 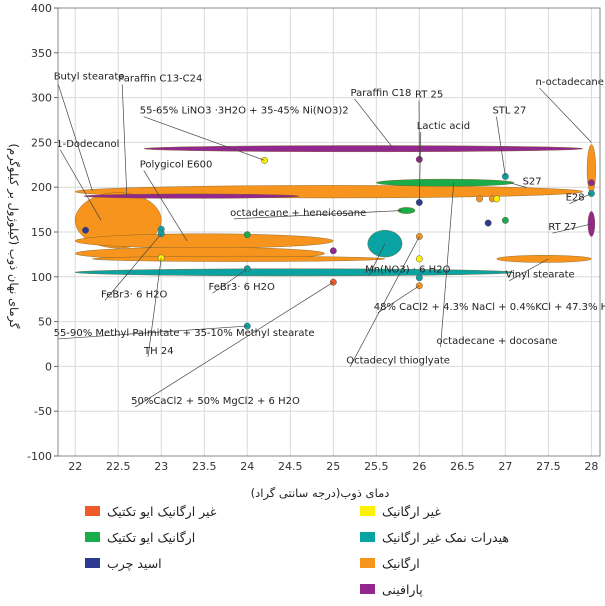 What do you see at coordinates (333, 282) in the screenshot?
I see `point-inorganic-eutectic` at bounding box center [333, 282].